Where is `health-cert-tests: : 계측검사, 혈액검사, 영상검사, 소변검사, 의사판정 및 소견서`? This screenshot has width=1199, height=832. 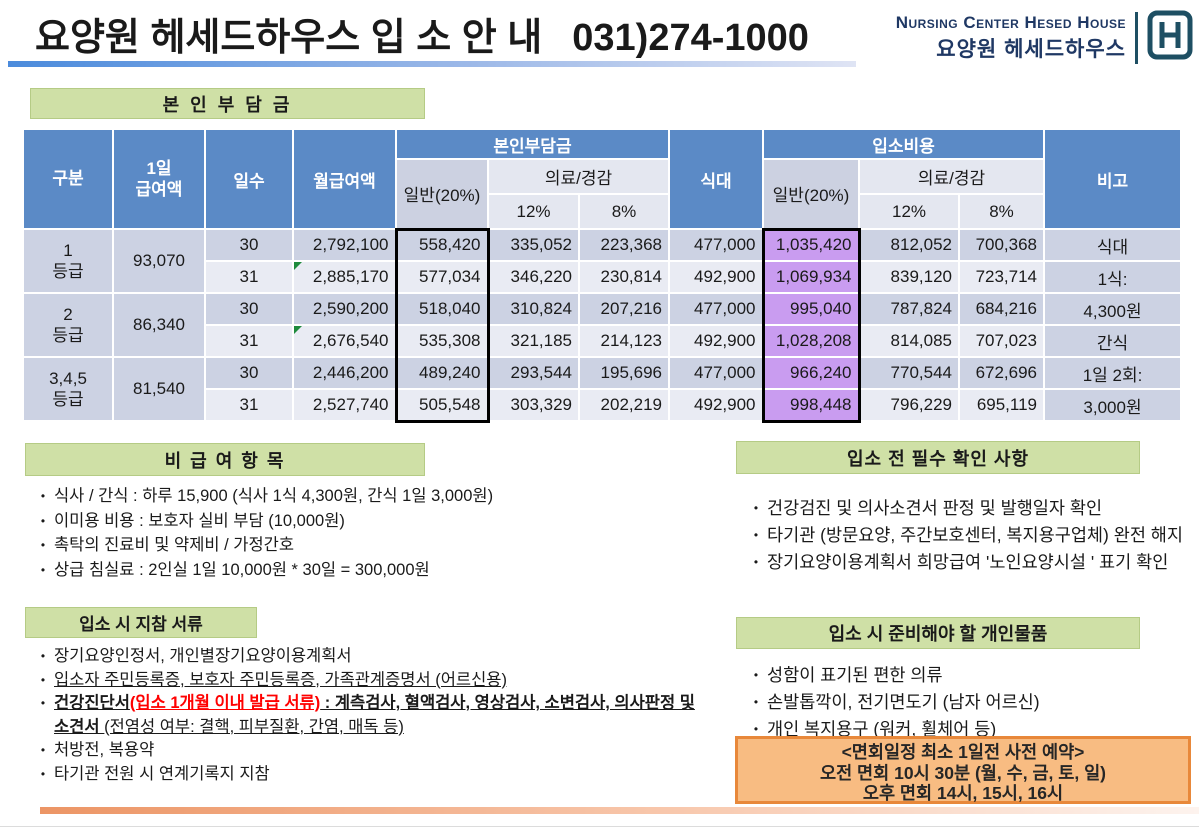
health-cert-tests: : 계측검사, 혈액검사, 영상검사, 소변검사, 의사판정 및 소견서 is located at coordinates (374, 715).